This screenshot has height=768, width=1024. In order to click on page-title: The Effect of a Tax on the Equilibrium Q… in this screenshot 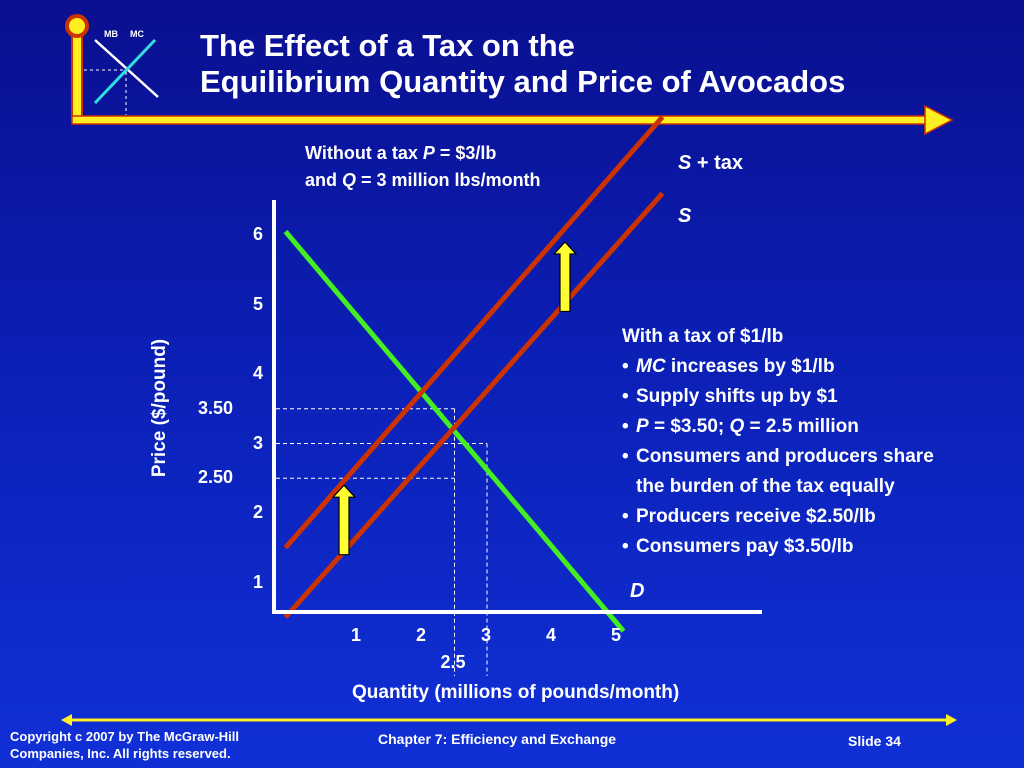, I will do `click(580, 64)`.